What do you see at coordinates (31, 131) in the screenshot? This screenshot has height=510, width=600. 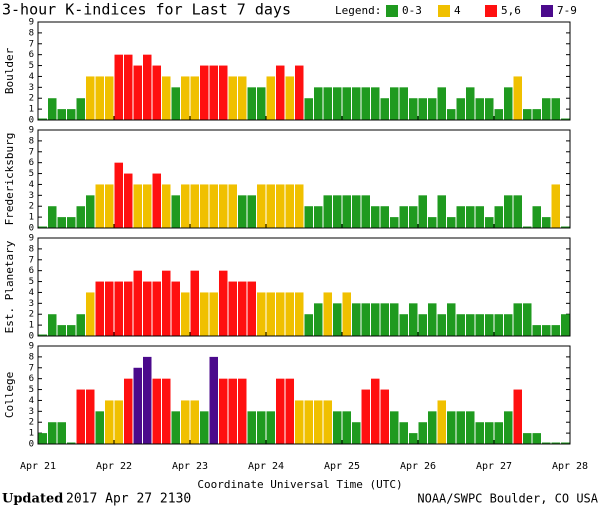 I see `y-tick-label: 9` at bounding box center [31, 131].